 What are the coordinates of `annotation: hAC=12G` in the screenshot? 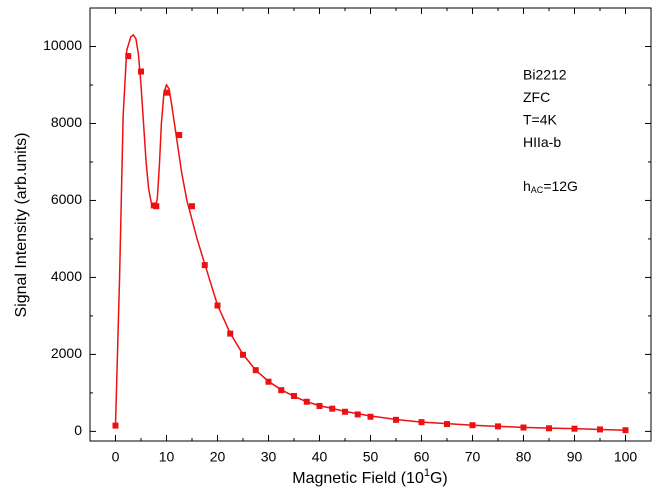 It's located at (550, 187).